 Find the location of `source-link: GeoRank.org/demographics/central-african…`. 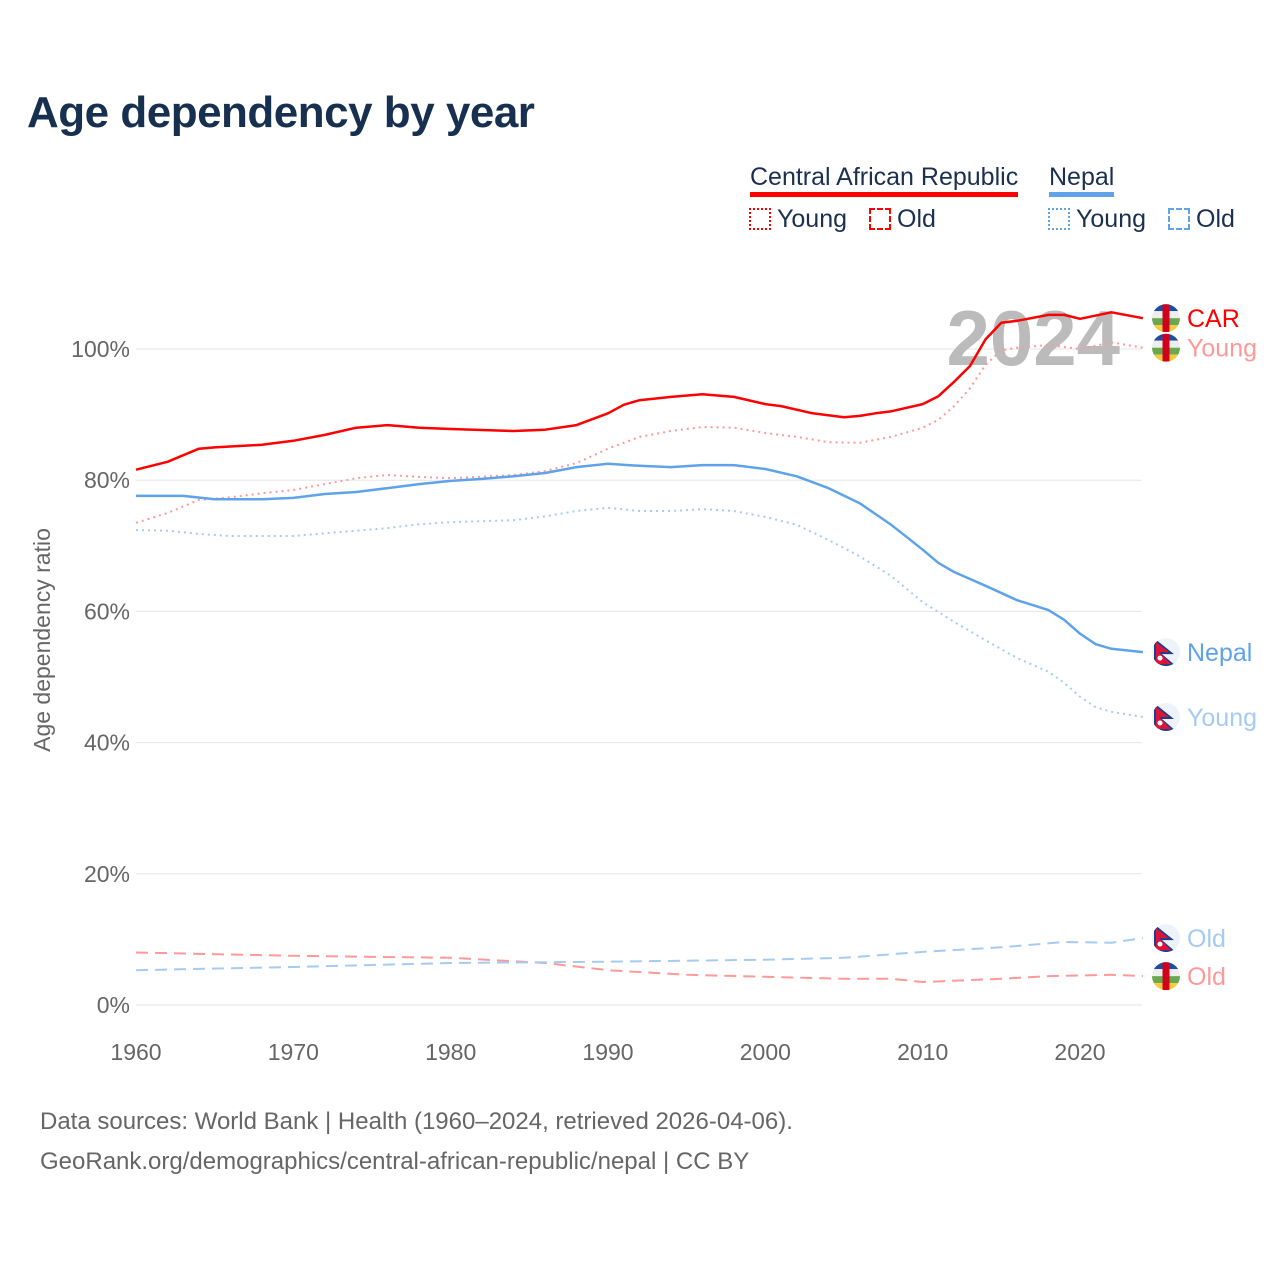

source-link: GeoRank.org/demographics/central-african… is located at coordinates (395, 1161).